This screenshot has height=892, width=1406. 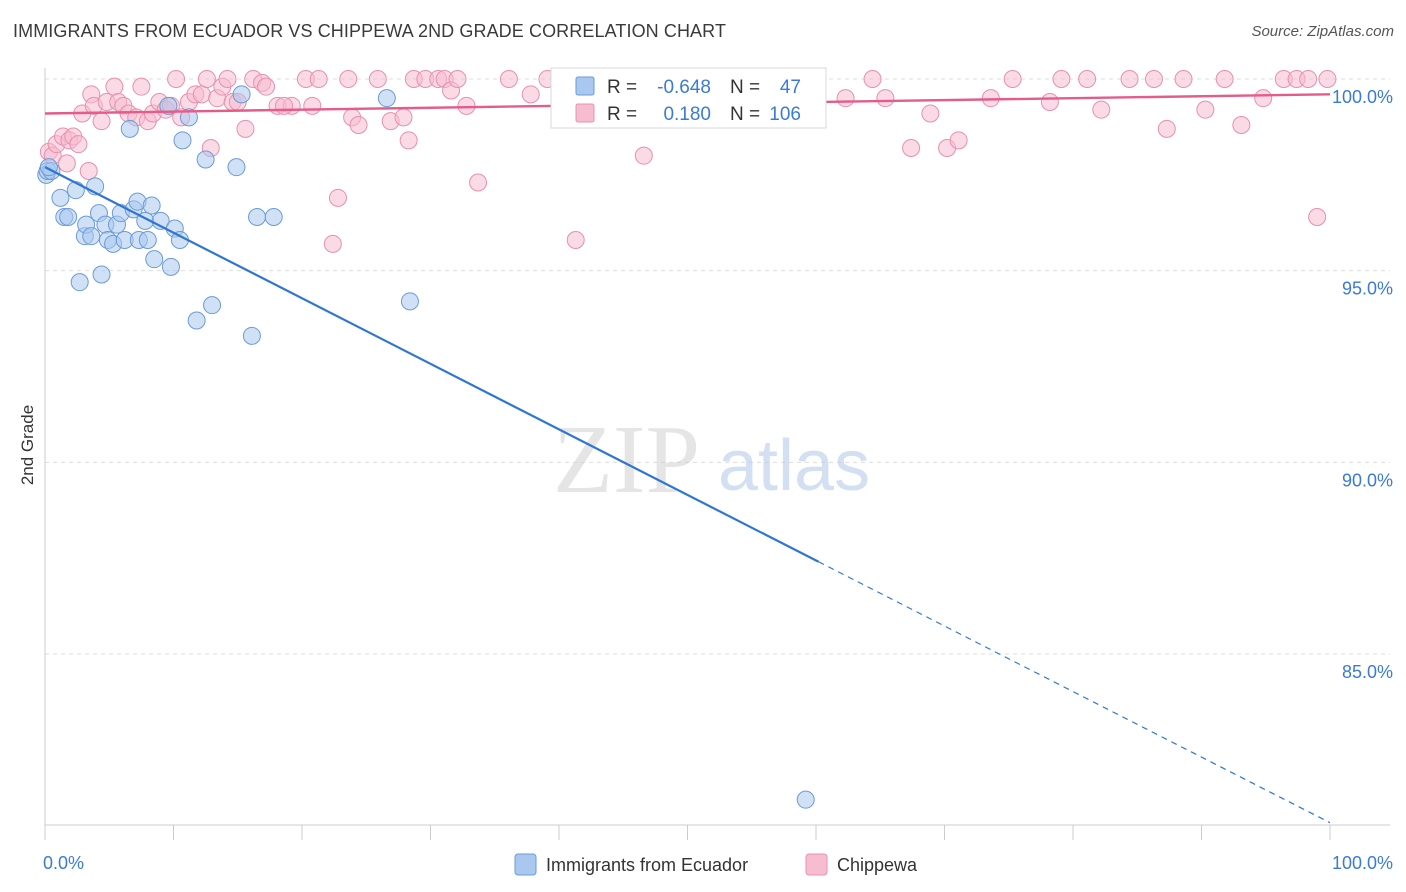 I want to click on ecuador-trend-extrapolation, so click(x=1074, y=692).